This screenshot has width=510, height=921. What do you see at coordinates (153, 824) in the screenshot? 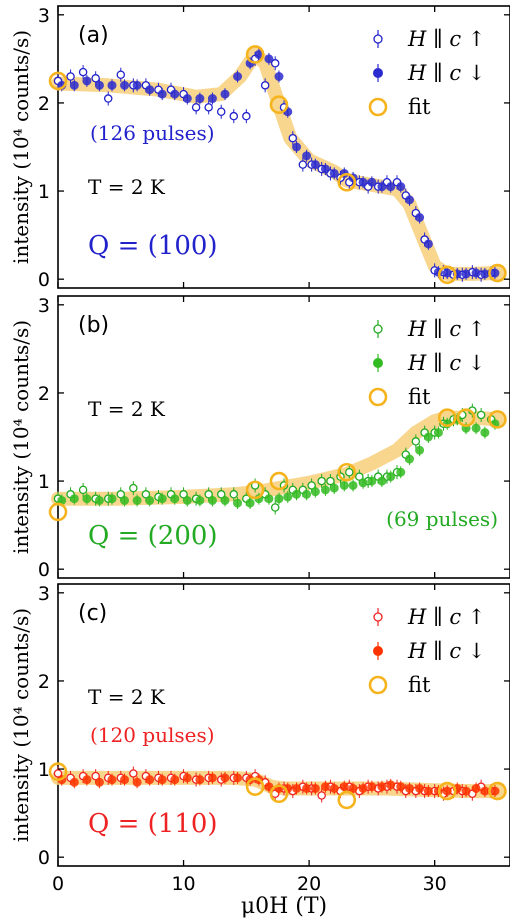
I see `q-vector-label: Q = (110)` at bounding box center [153, 824].